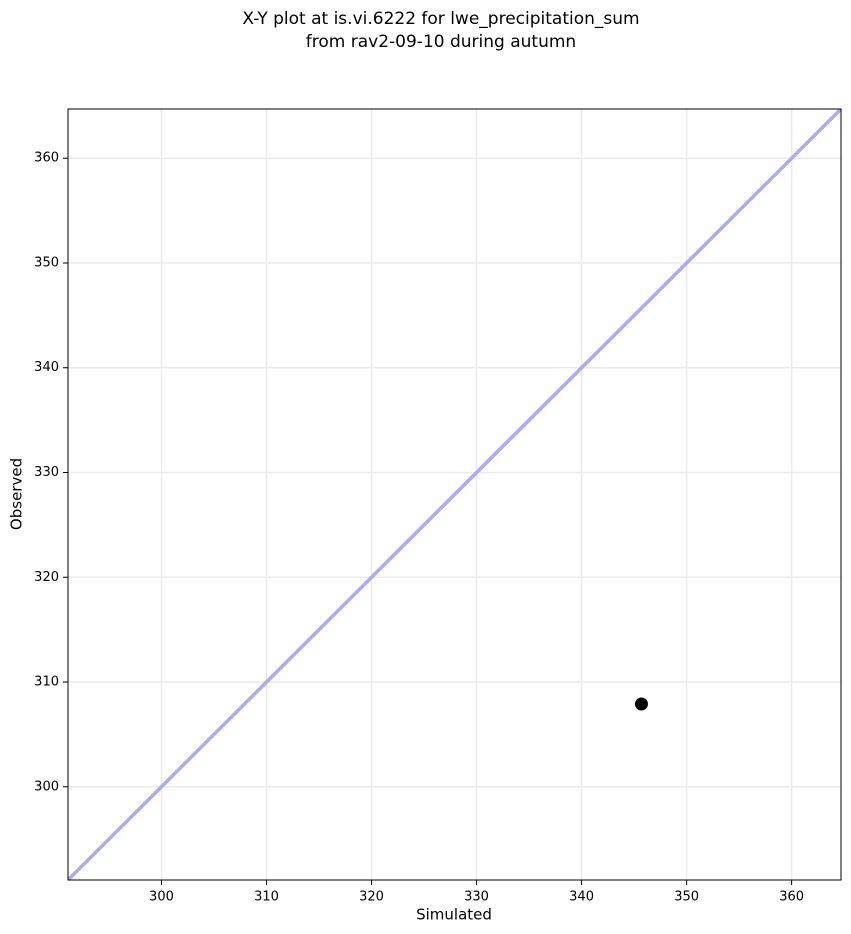 The image size is (851, 934). Describe the element at coordinates (371, 897) in the screenshot. I see `x-tick-label: 320` at that location.